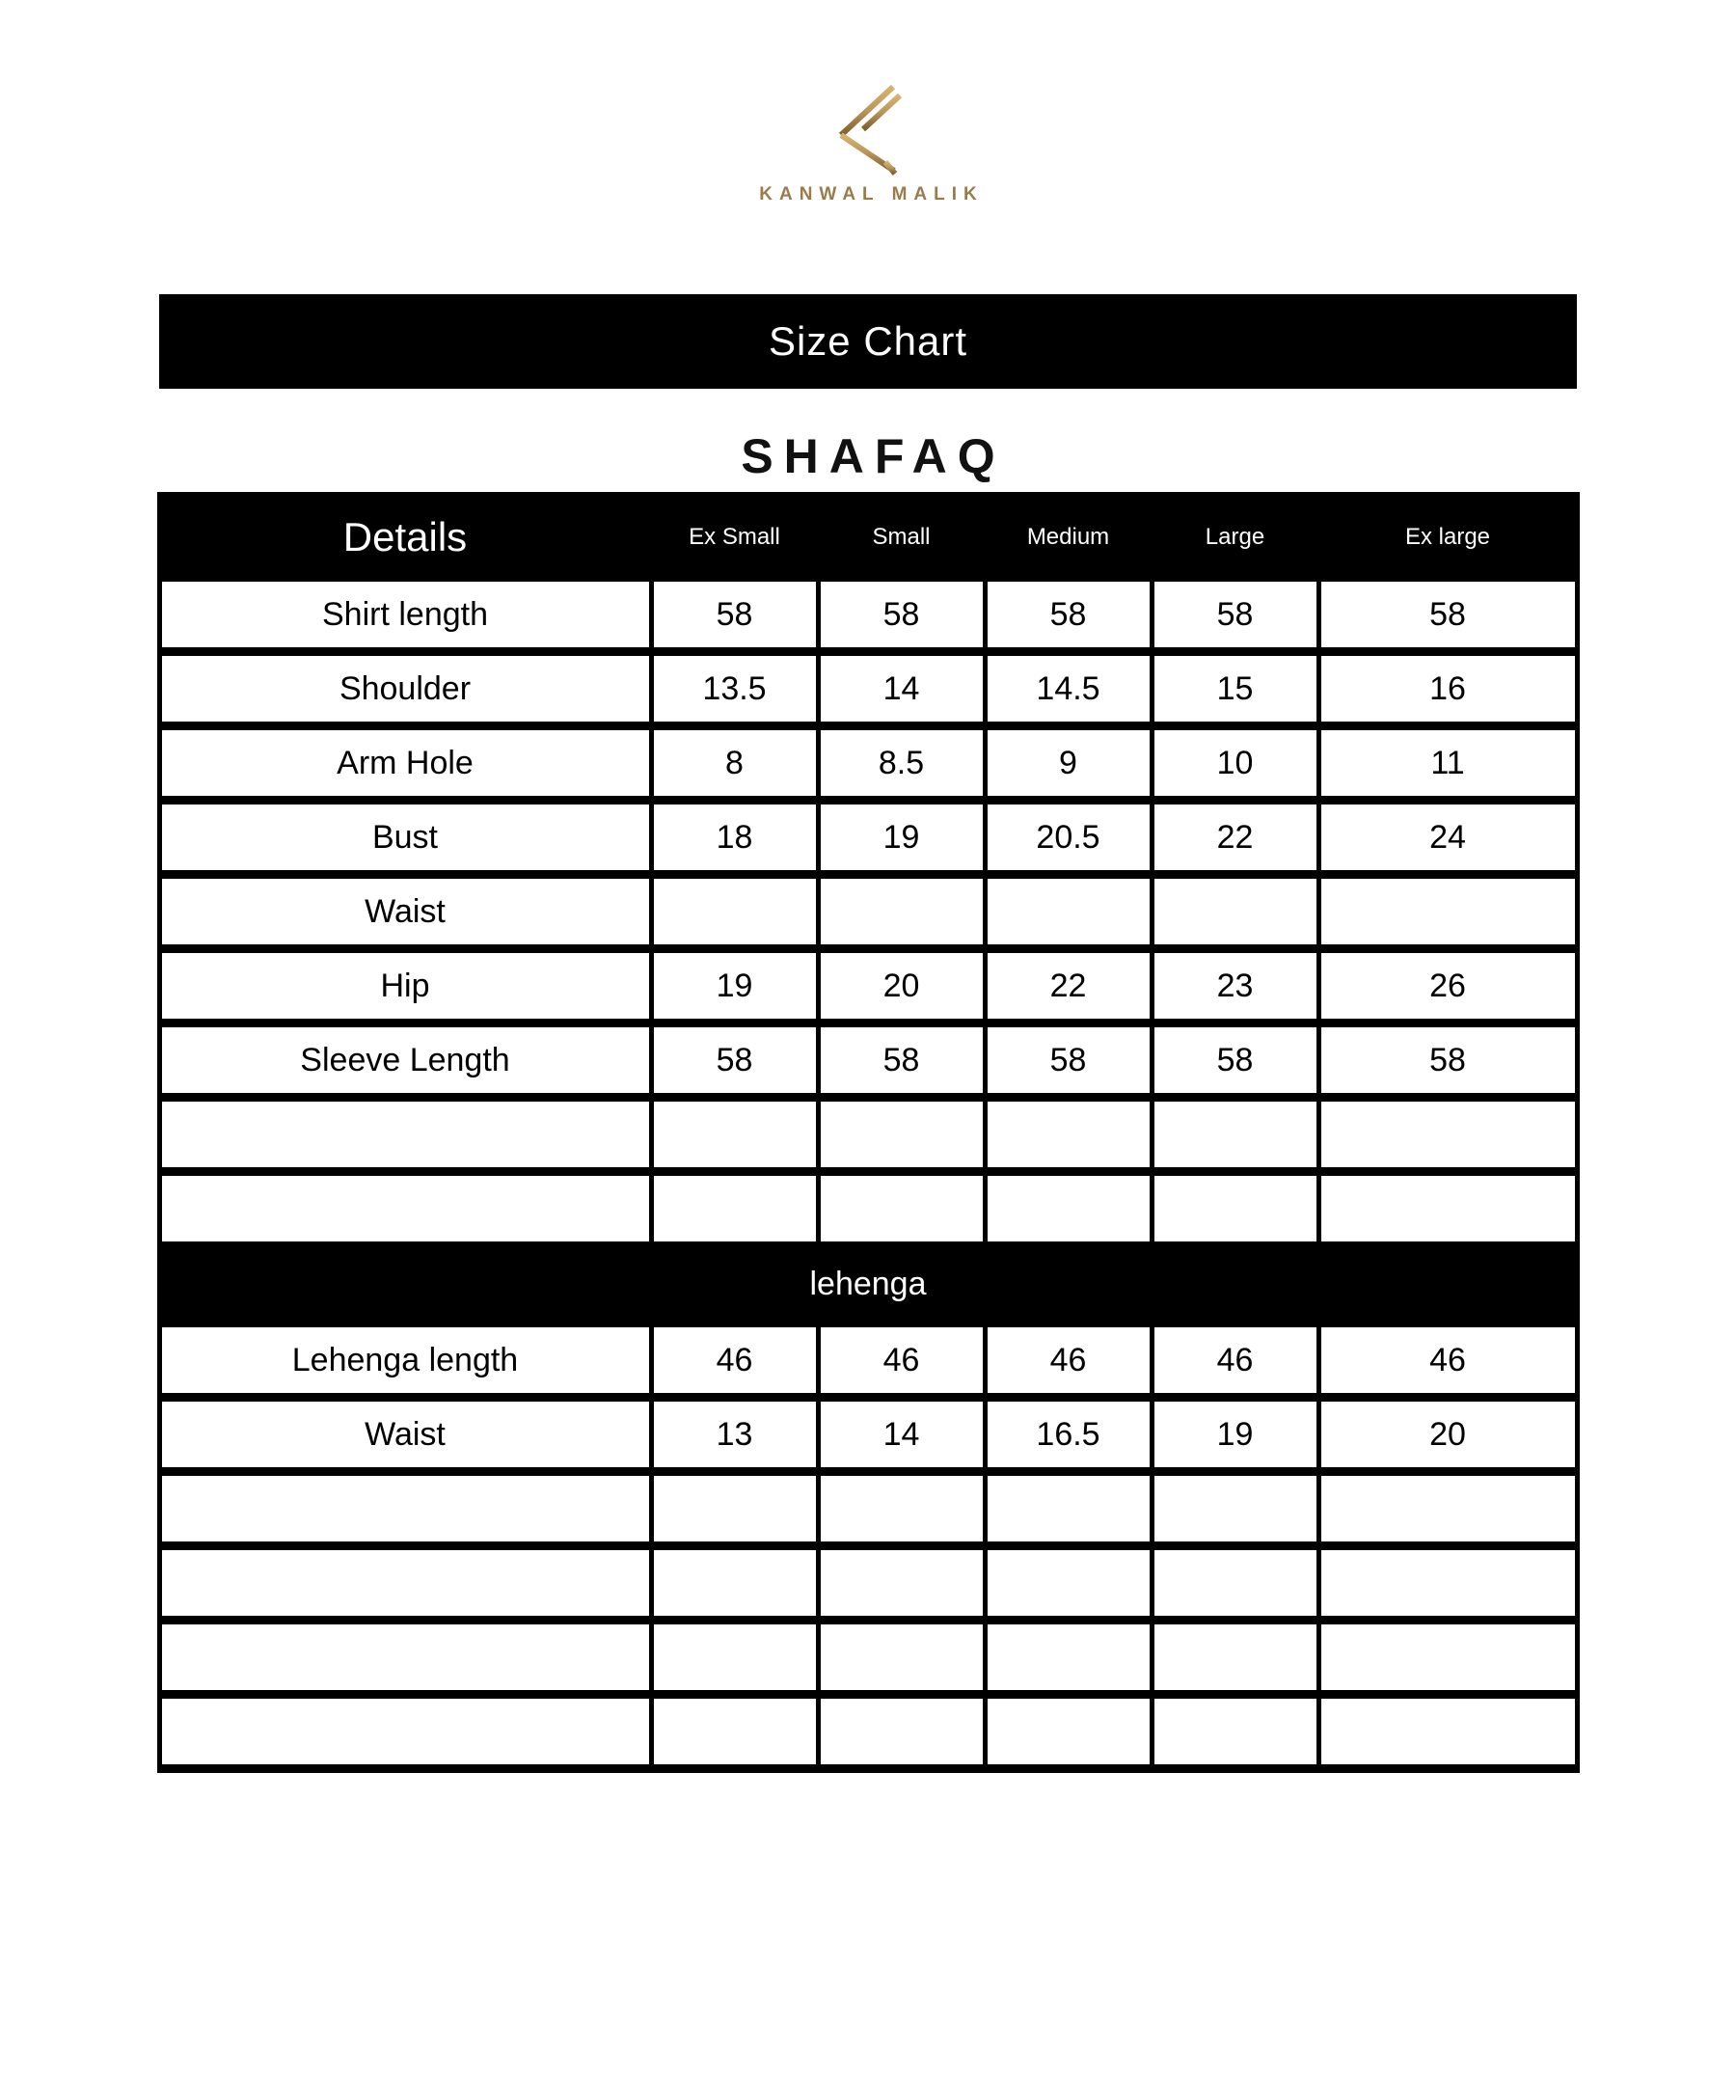  I want to click on brand-logo: KANWAL MALIK, so click(868, 102).